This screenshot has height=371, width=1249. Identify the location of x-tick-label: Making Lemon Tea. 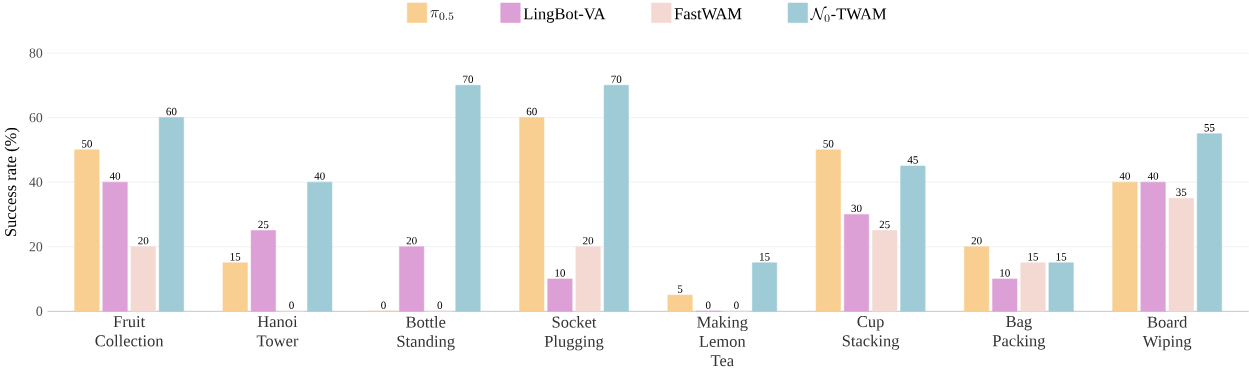
(722, 341).